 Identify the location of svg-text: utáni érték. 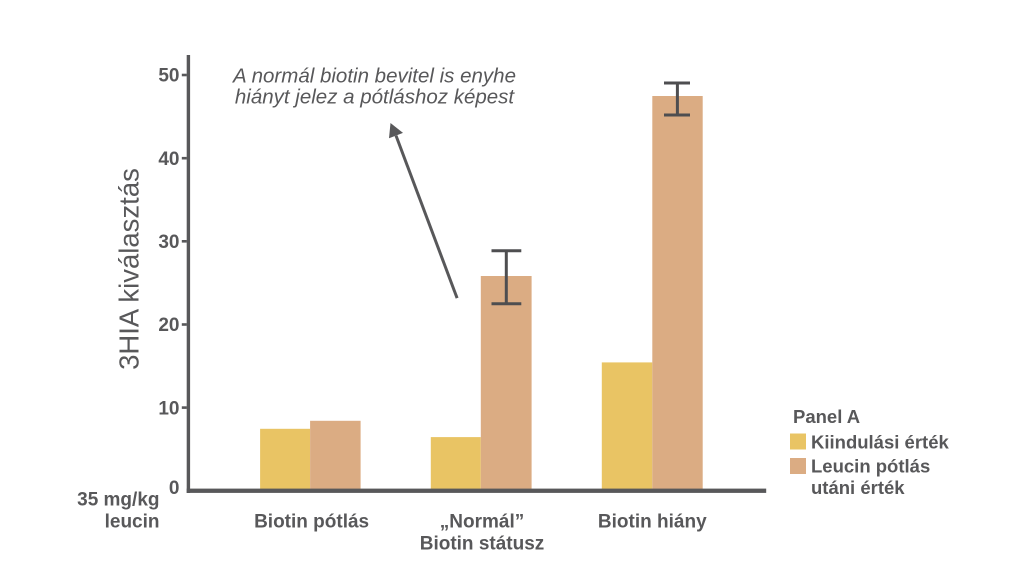
(858, 487).